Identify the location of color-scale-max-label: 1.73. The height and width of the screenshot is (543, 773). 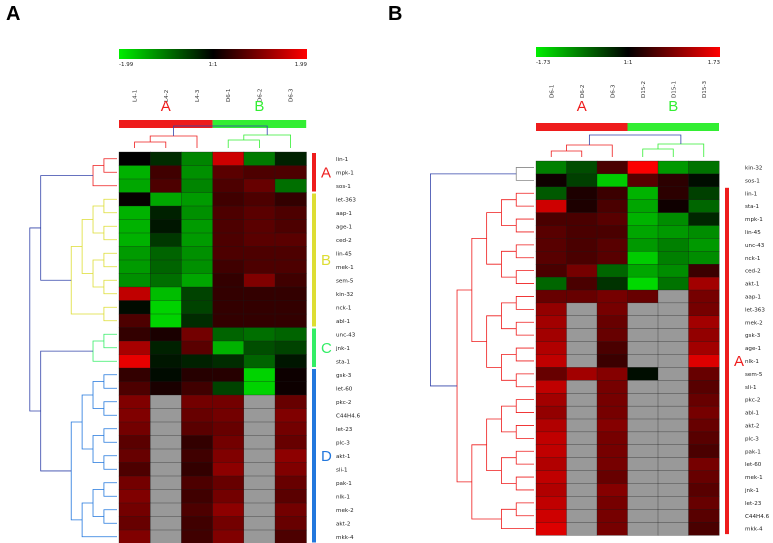
(714, 63).